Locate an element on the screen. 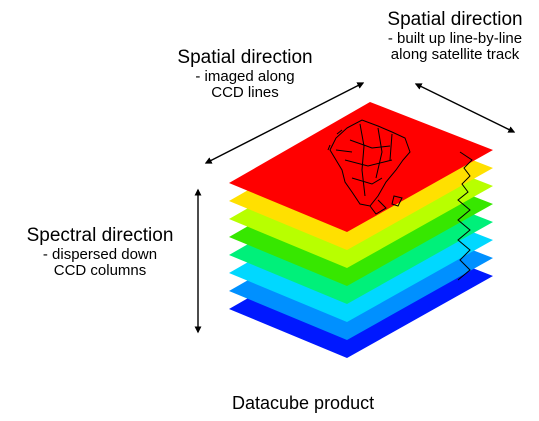 This screenshot has height=421, width=539. spatial-along-ccd-lines-arrow is located at coordinates (284, 123).